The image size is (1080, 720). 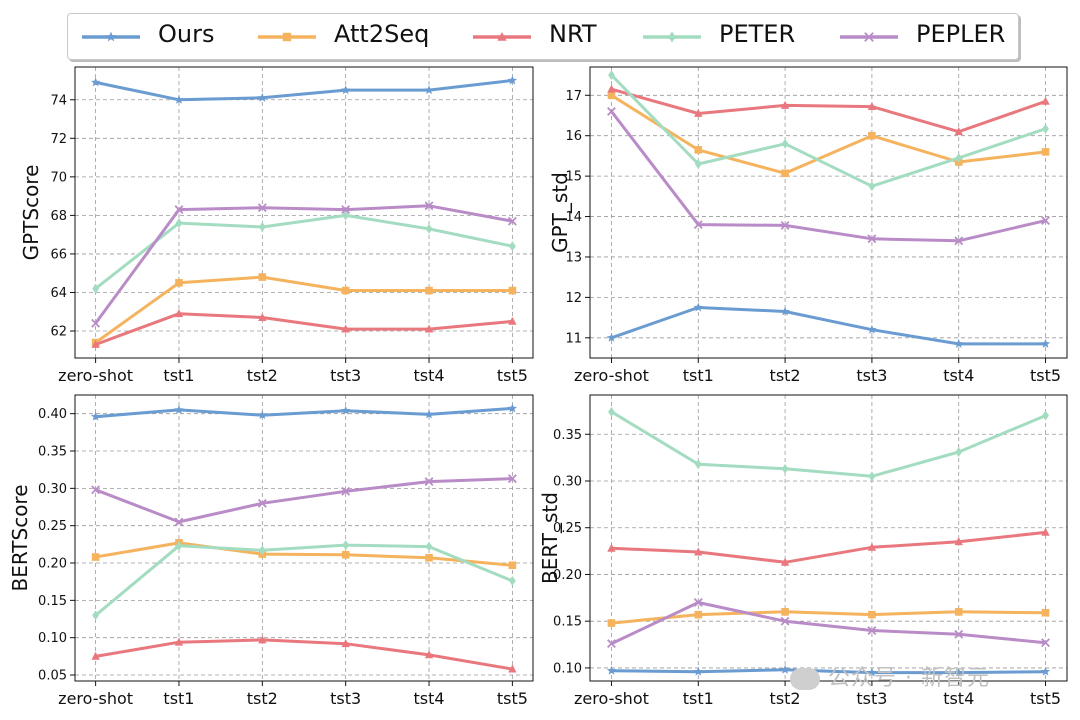 What do you see at coordinates (20, 537) in the screenshot?
I see `y-axis-label: BERTScore` at bounding box center [20, 537].